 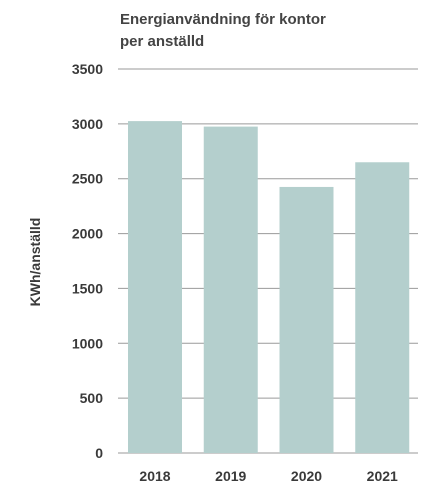 I want to click on y-tick-label: 500, so click(x=92, y=398).